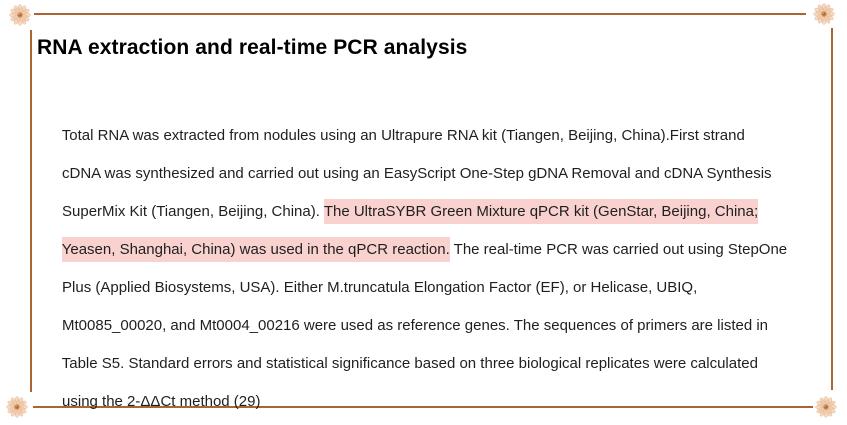 This screenshot has width=847, height=425. Describe the element at coordinates (31, 211) in the screenshot. I see `frame-line-left` at that location.